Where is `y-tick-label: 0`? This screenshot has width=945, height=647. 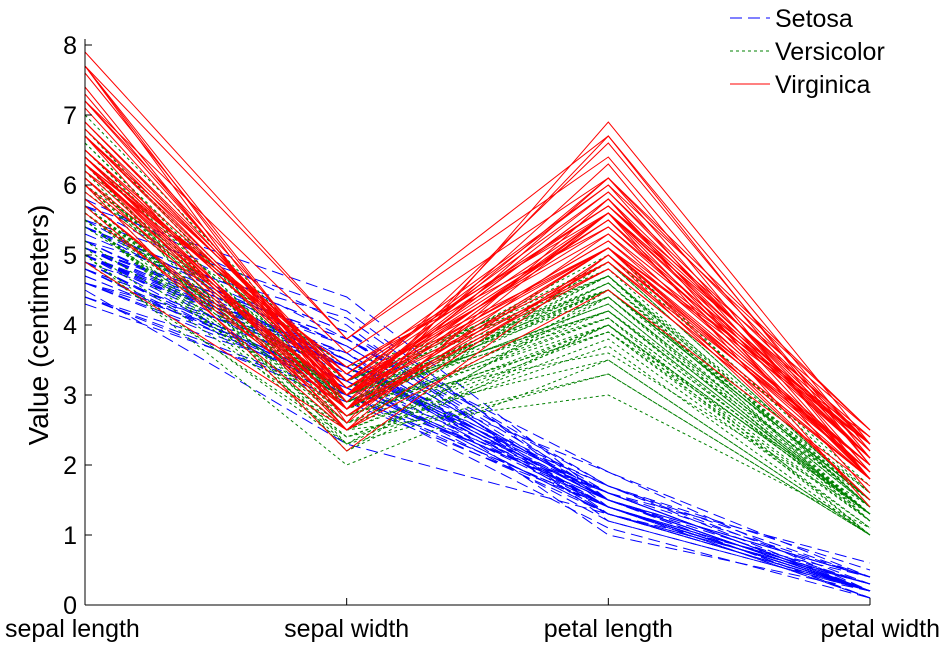 y-tick-label: 0 is located at coordinates (70, 606).